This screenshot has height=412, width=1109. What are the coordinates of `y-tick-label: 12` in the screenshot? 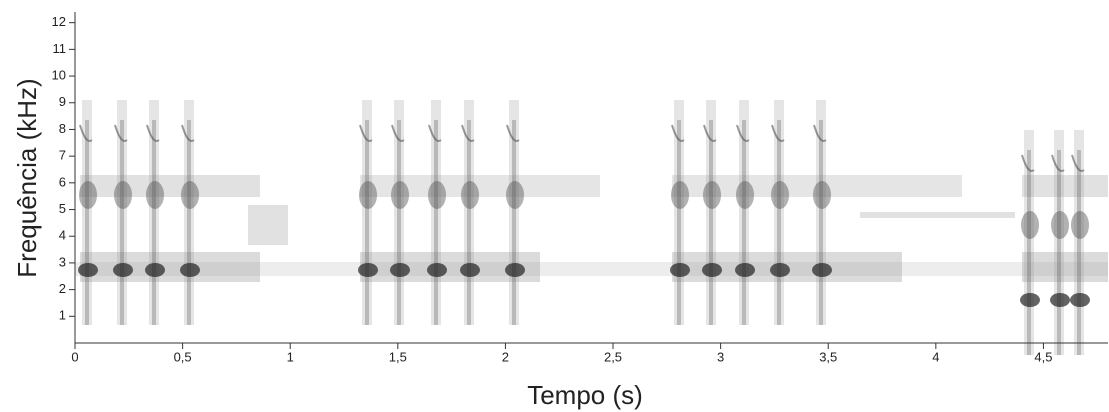 It's located at (59, 21).